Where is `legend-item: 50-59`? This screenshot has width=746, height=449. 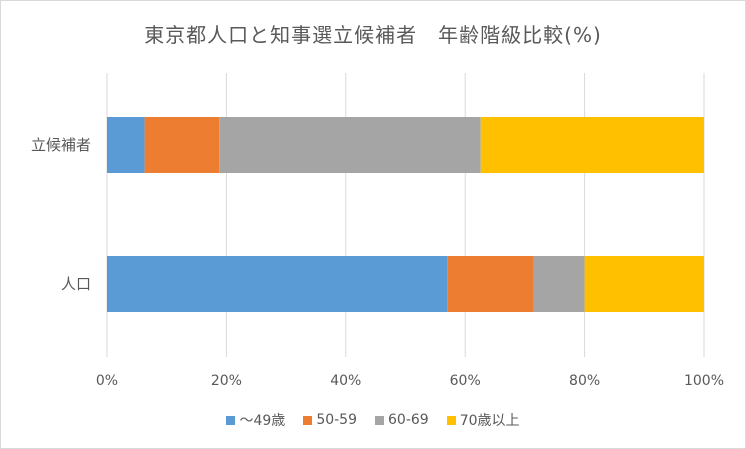 legend-item: 50-59 is located at coordinates (330, 420).